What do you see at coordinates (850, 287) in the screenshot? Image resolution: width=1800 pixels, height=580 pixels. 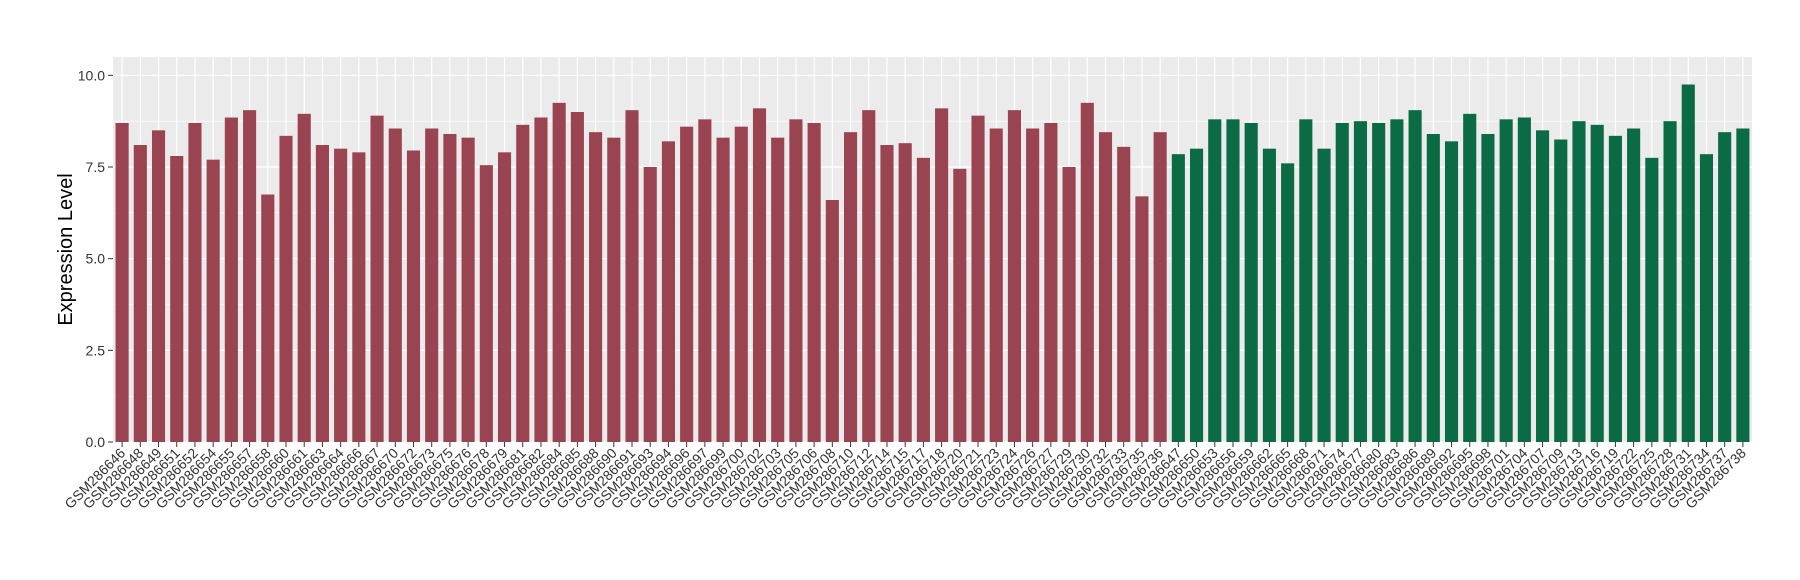 I see `bar-GSM286710` at bounding box center [850, 287].